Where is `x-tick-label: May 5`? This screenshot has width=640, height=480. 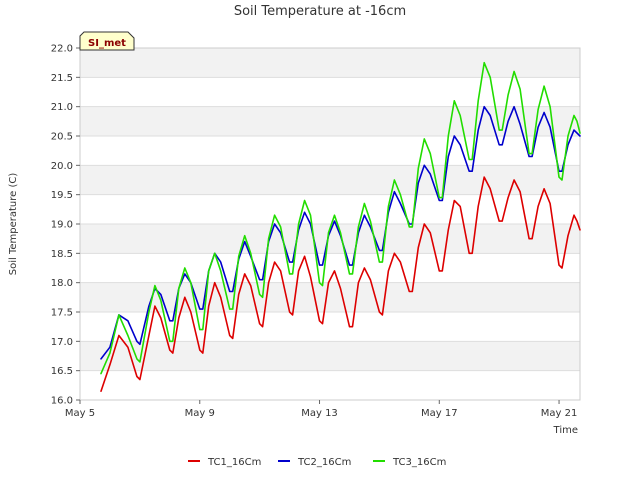
x-tick-label: May 5 is located at coordinates (80, 413).